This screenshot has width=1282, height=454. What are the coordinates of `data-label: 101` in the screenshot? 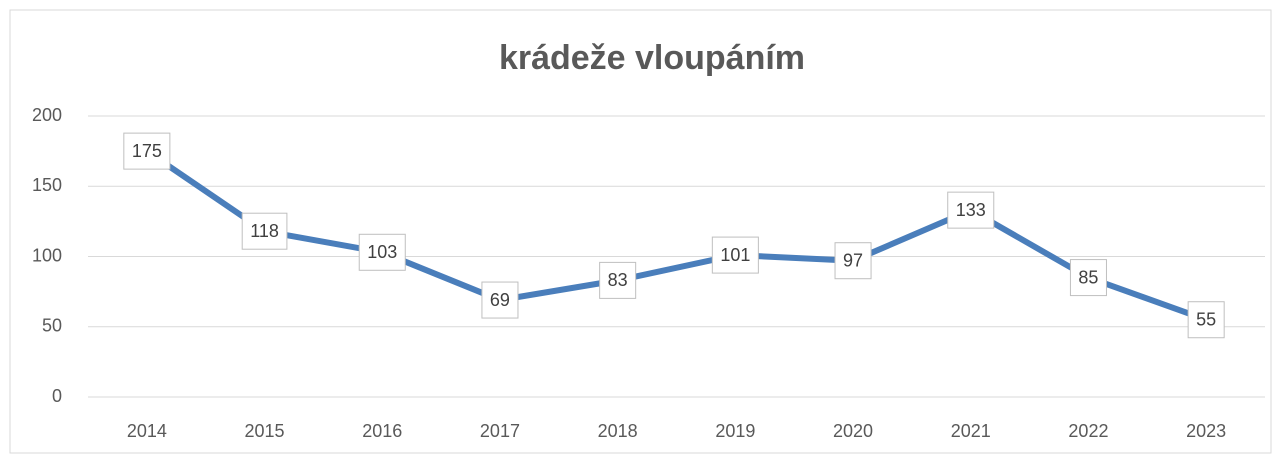 It's located at (735, 255).